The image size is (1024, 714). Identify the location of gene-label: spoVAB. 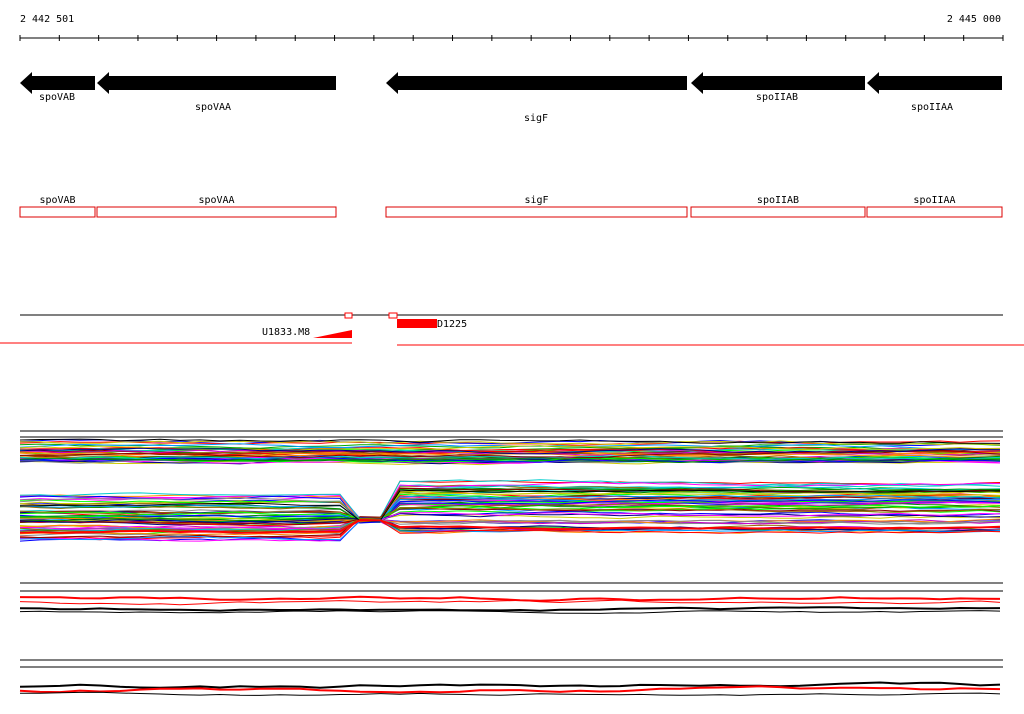
(57, 97).